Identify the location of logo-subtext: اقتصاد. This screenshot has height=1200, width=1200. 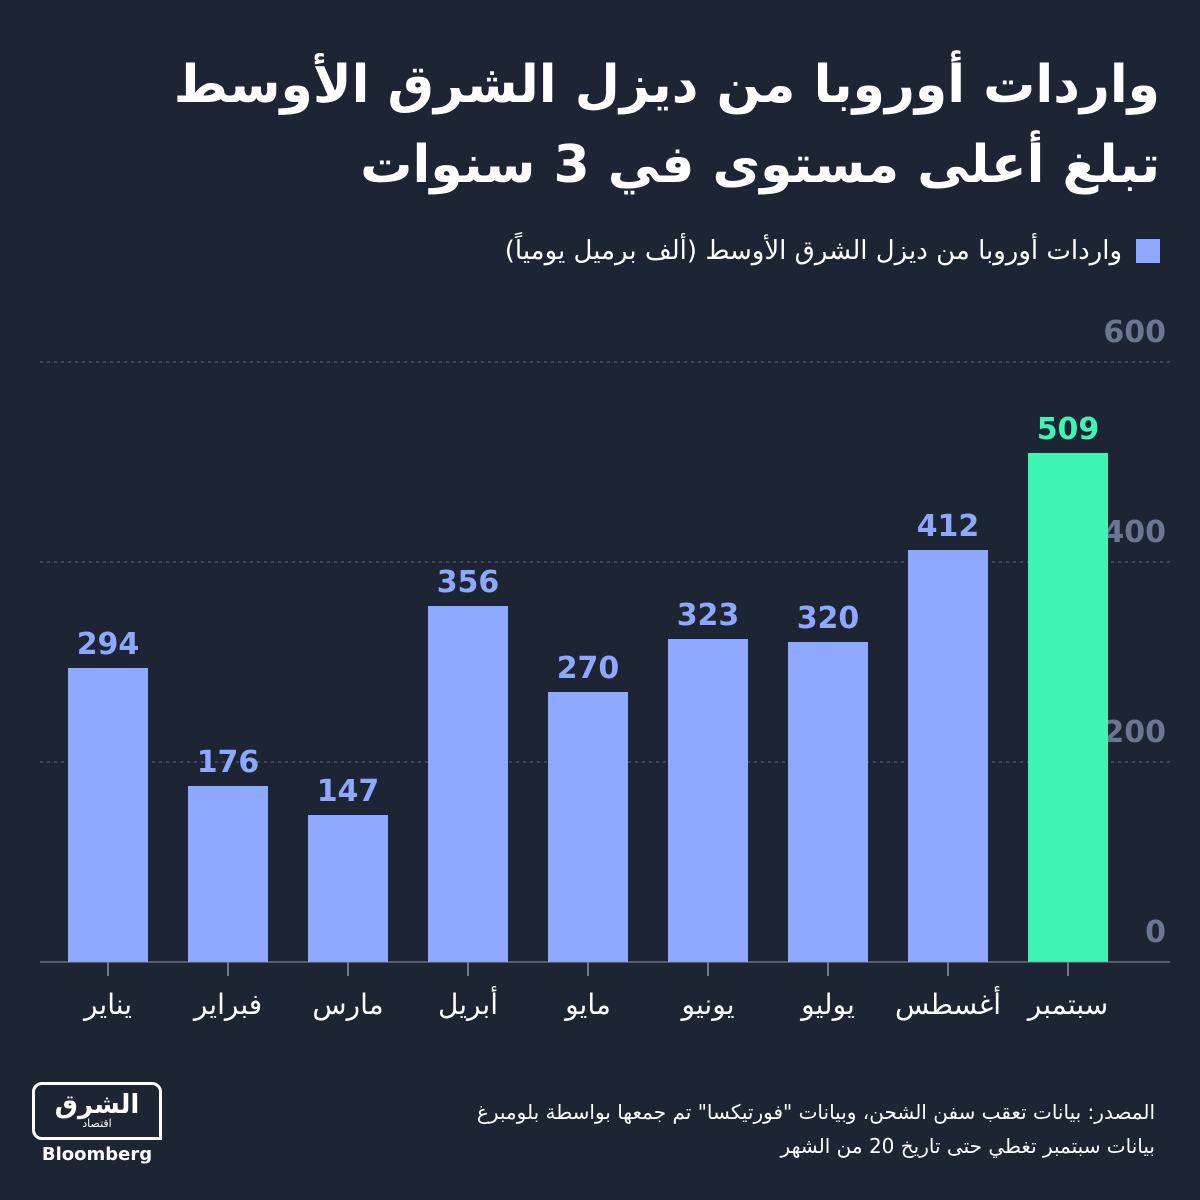
(97, 1123).